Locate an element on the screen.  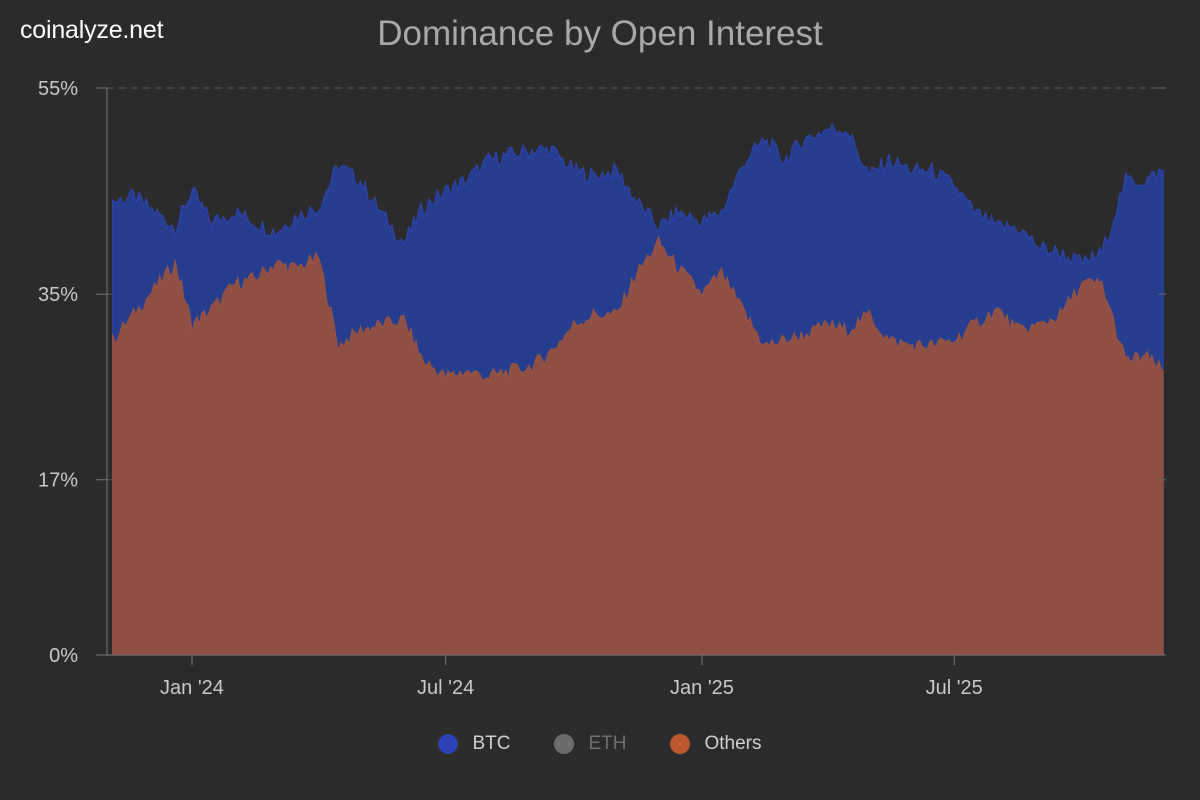
legend-item-eth: ETH is located at coordinates (590, 744).